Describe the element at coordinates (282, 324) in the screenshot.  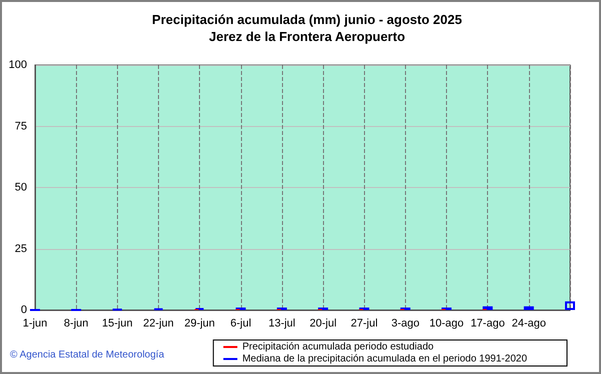
I see `x-tick-label: 13-jul` at that location.